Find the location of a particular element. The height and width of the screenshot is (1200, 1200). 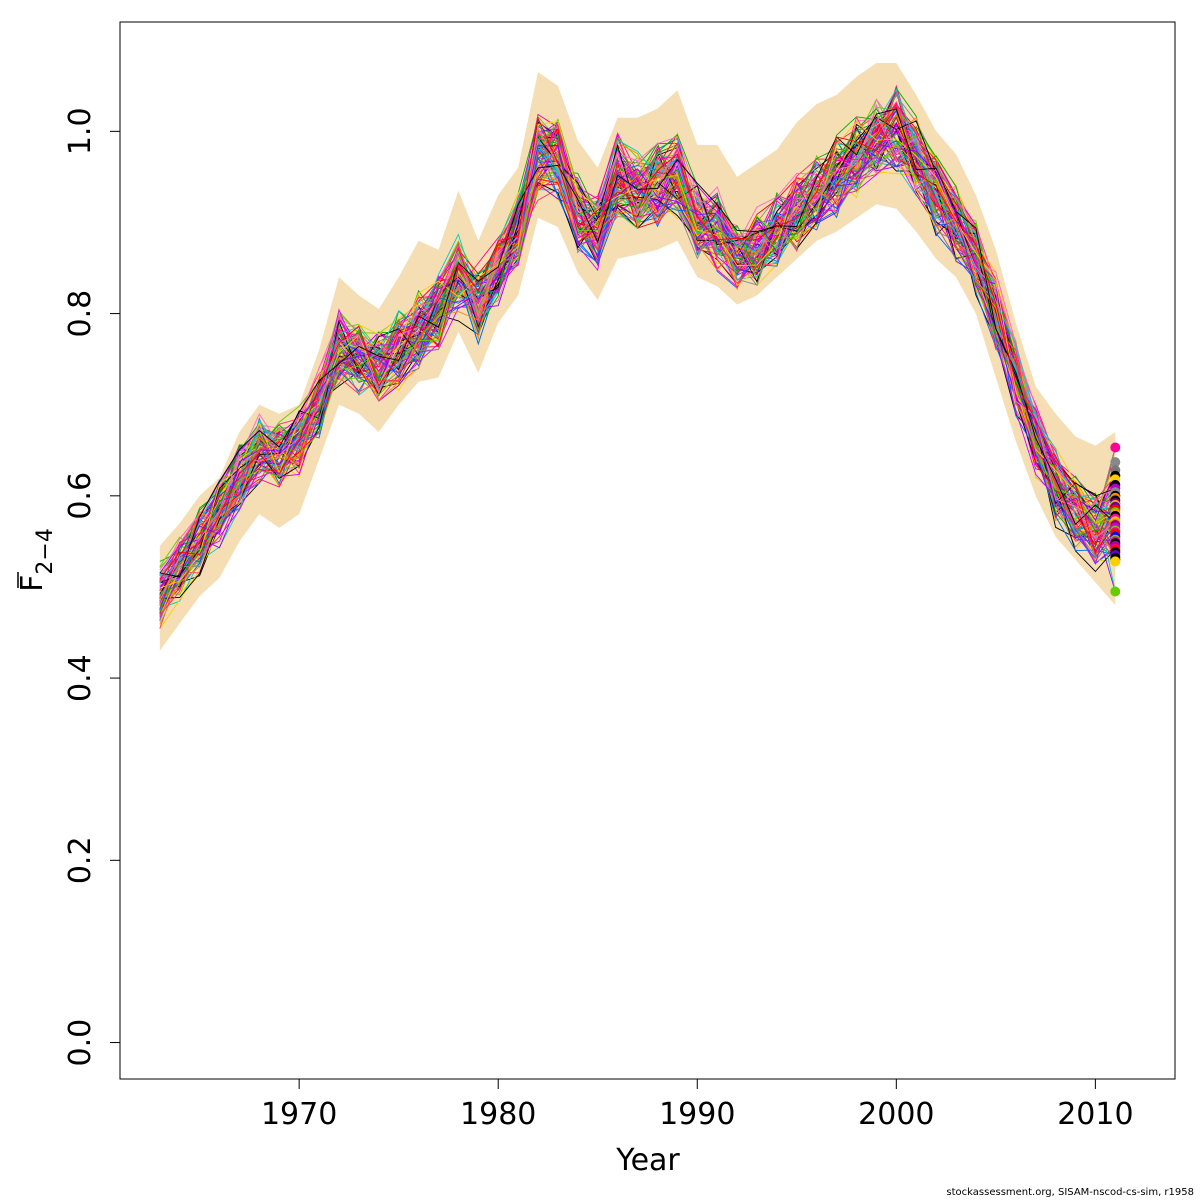

y-axis-title-base: F is located at coordinates (32, 583).